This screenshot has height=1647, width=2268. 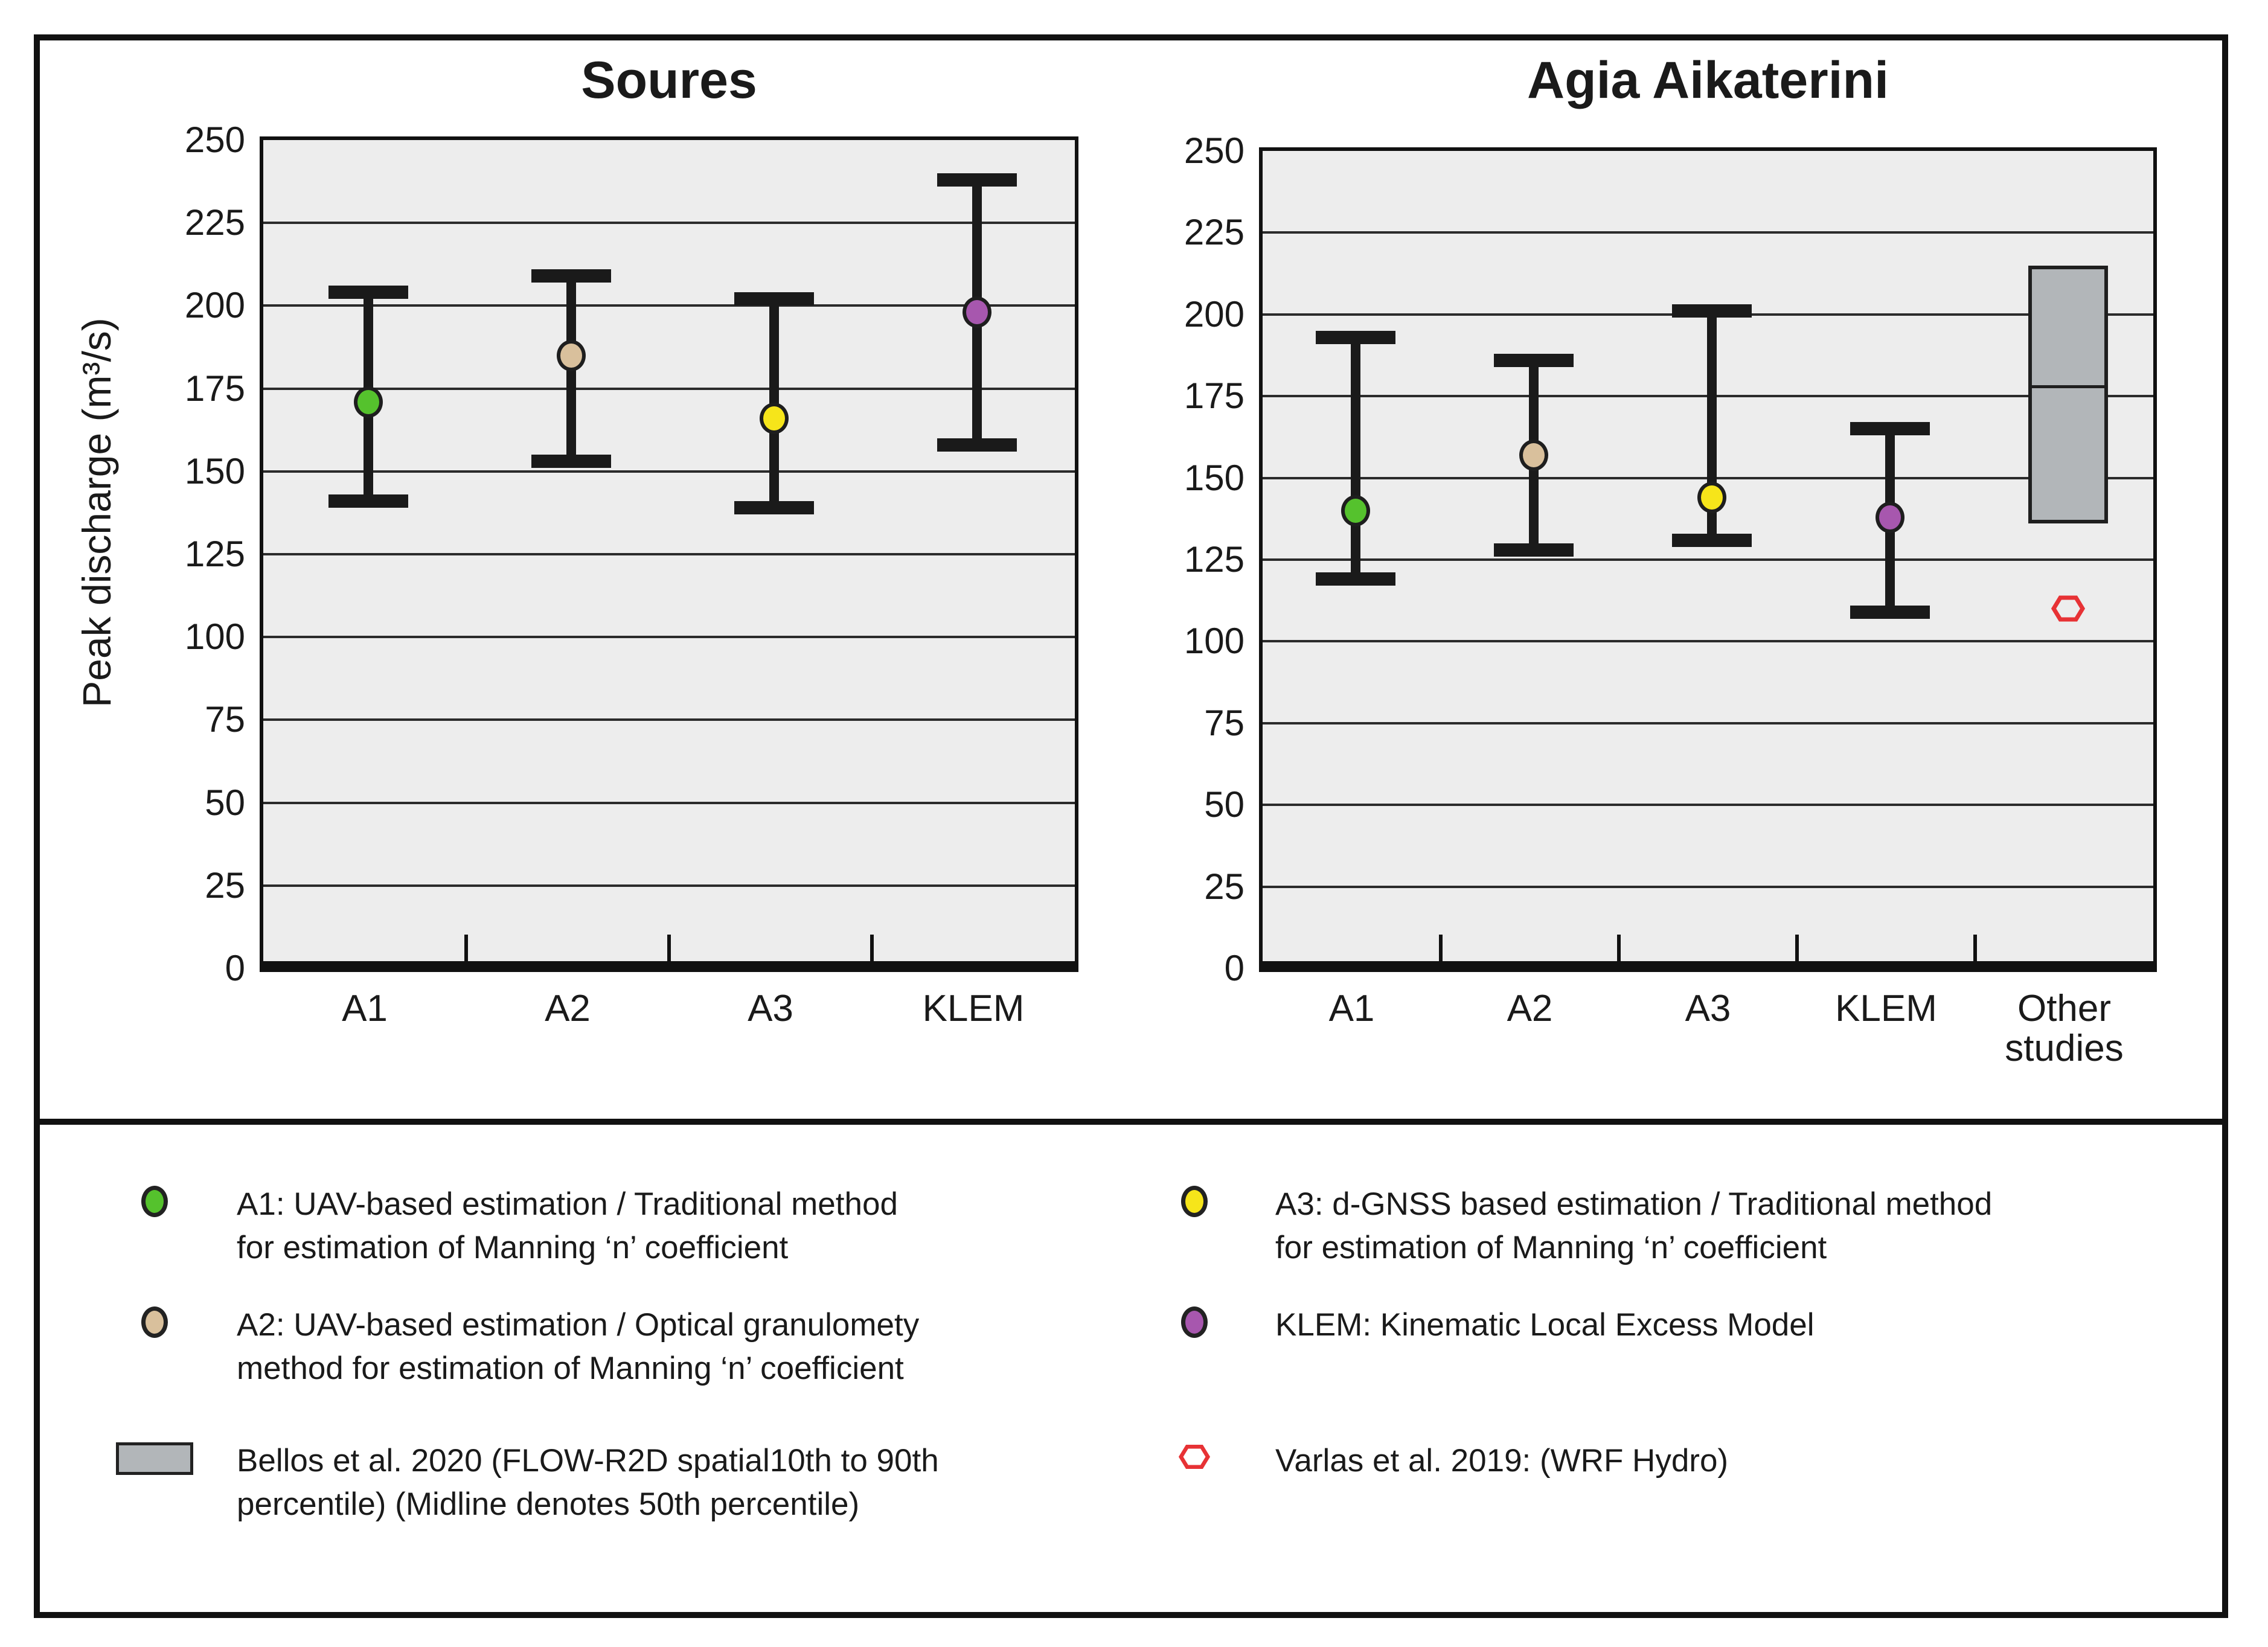 I want to click on legend-box-icon, so click(x=154, y=1458).